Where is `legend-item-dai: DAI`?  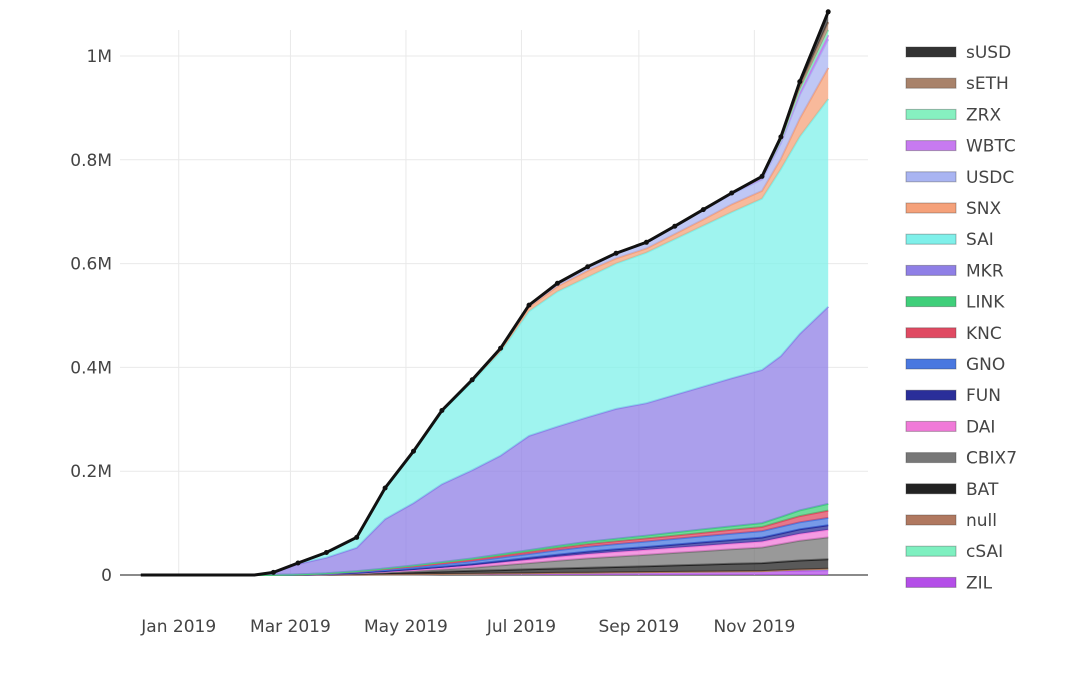
legend-item-dai: DAI is located at coordinates (950, 427).